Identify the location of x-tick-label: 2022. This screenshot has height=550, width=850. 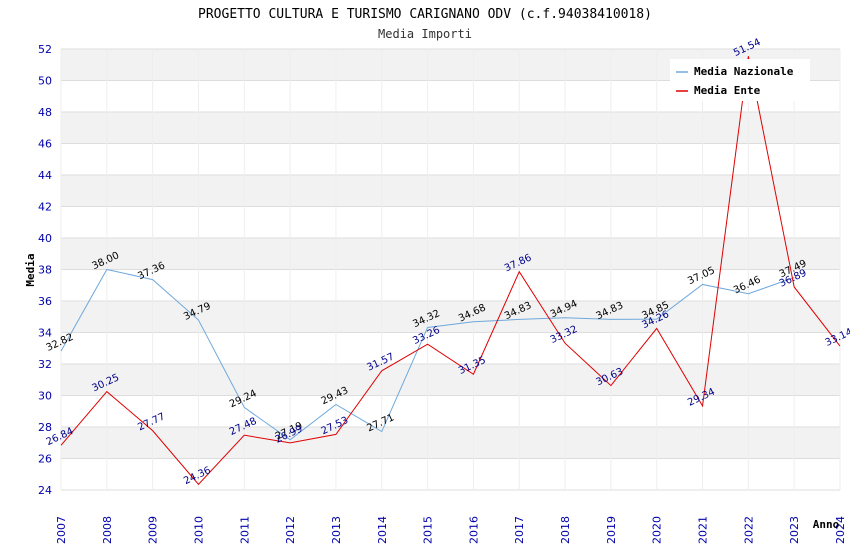
(748, 530).